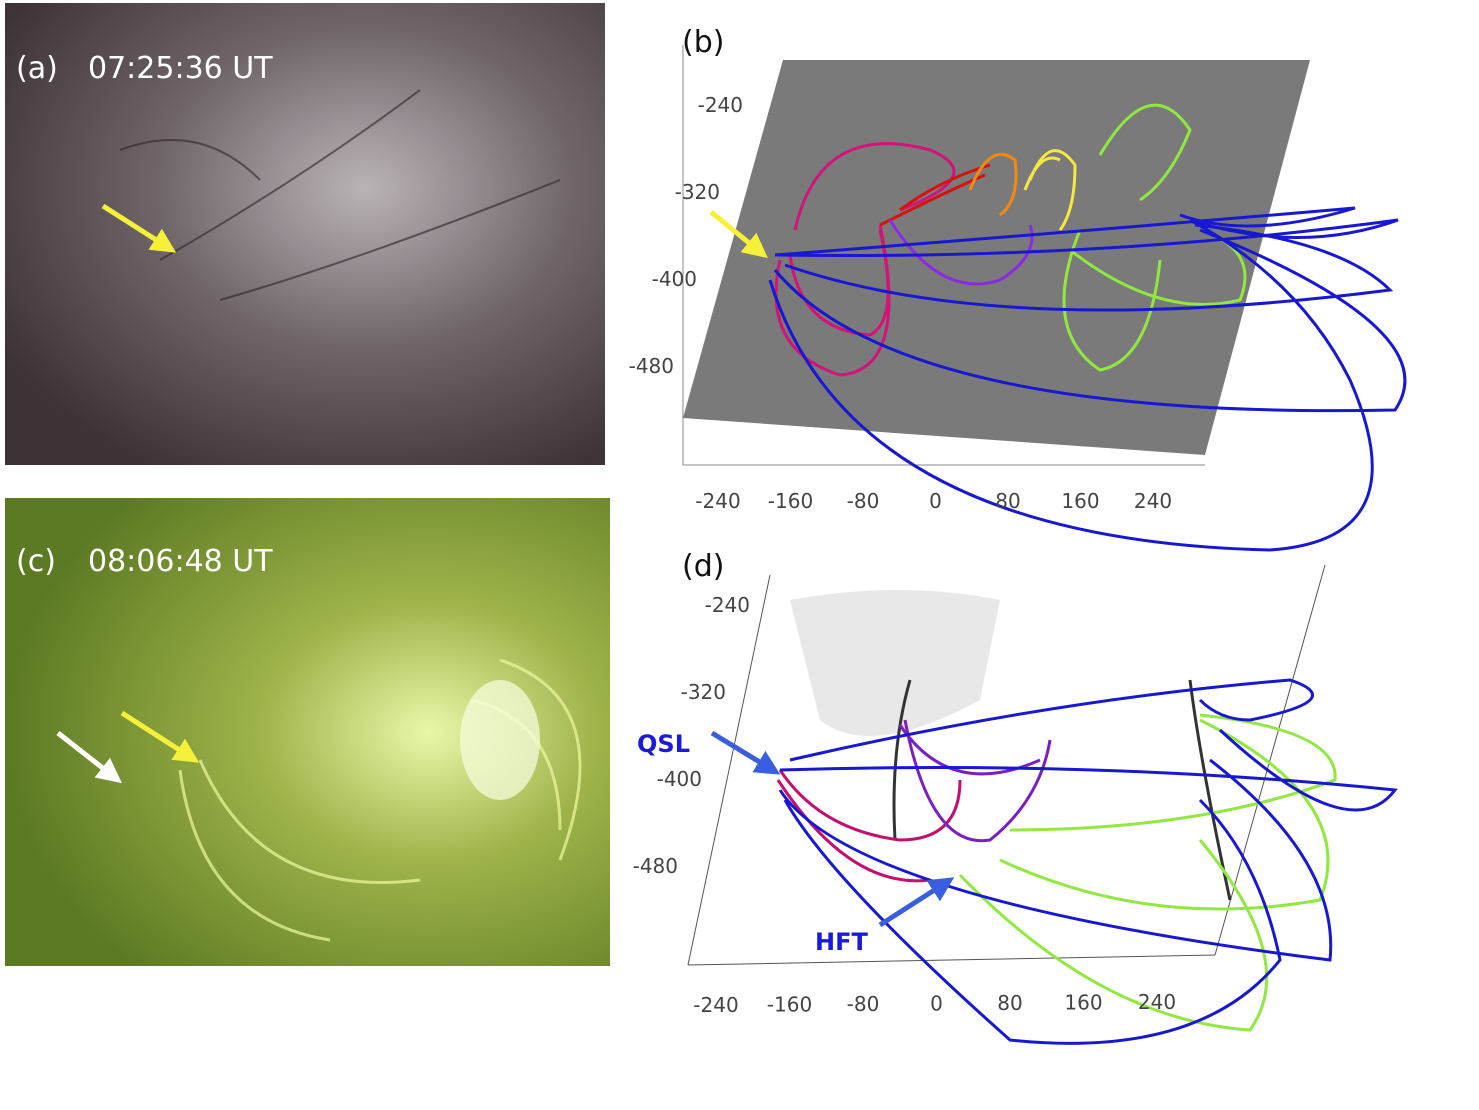 The image size is (1479, 1110). I want to click on panel-label: (d), so click(703, 566).